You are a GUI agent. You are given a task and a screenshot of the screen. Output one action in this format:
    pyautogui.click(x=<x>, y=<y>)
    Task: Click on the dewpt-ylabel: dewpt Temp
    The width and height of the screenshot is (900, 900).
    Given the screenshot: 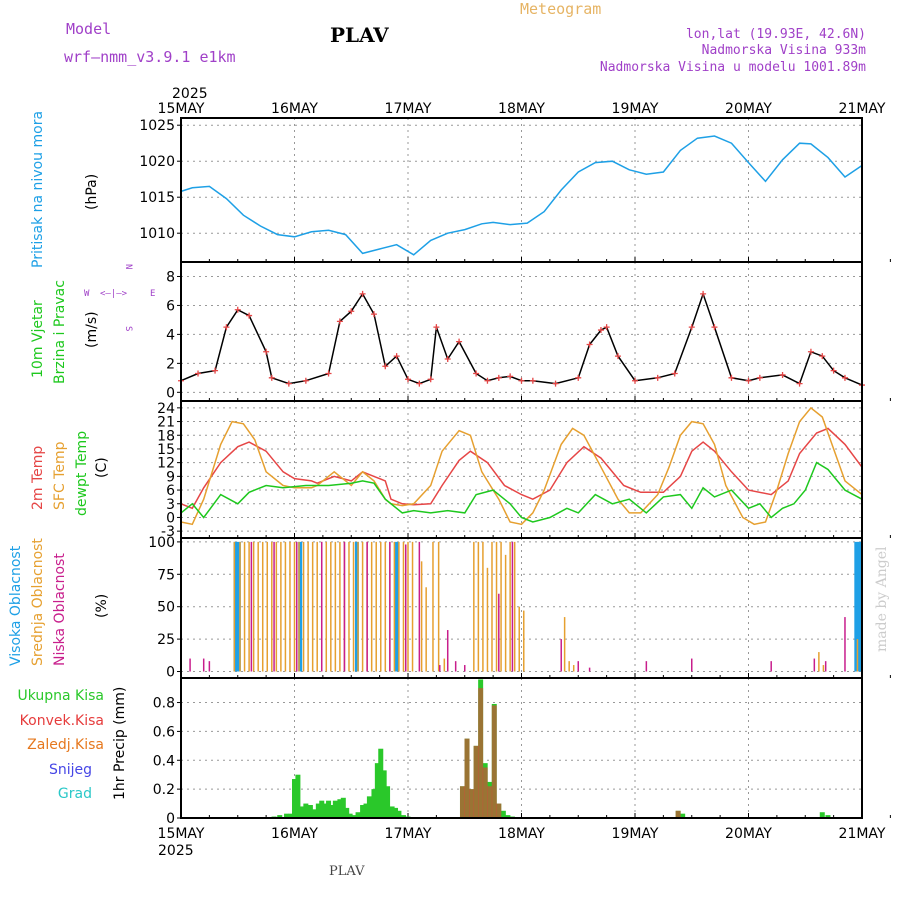 What is the action you would take?
    pyautogui.click(x=82, y=473)
    